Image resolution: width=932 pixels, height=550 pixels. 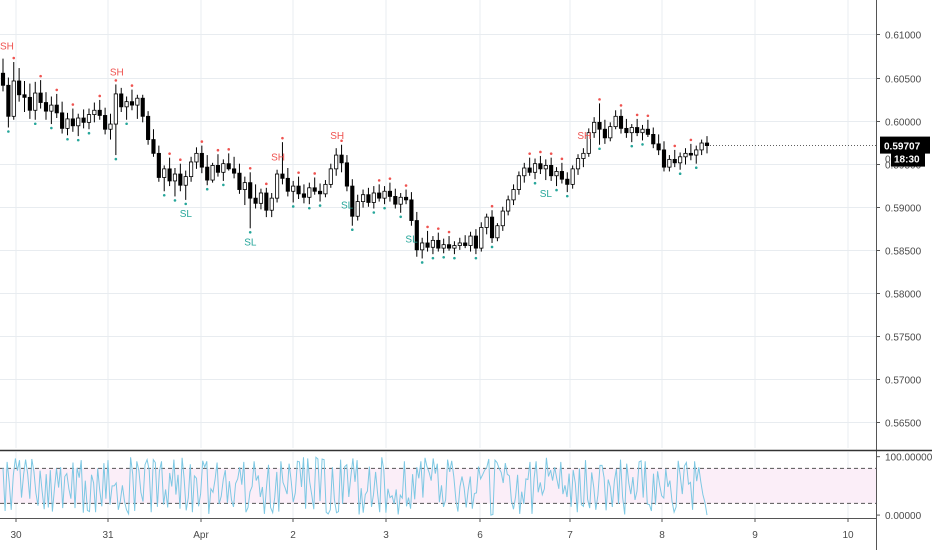 What do you see at coordinates (347, 205) in the screenshot?
I see `swing-low-label: SL` at bounding box center [347, 205].